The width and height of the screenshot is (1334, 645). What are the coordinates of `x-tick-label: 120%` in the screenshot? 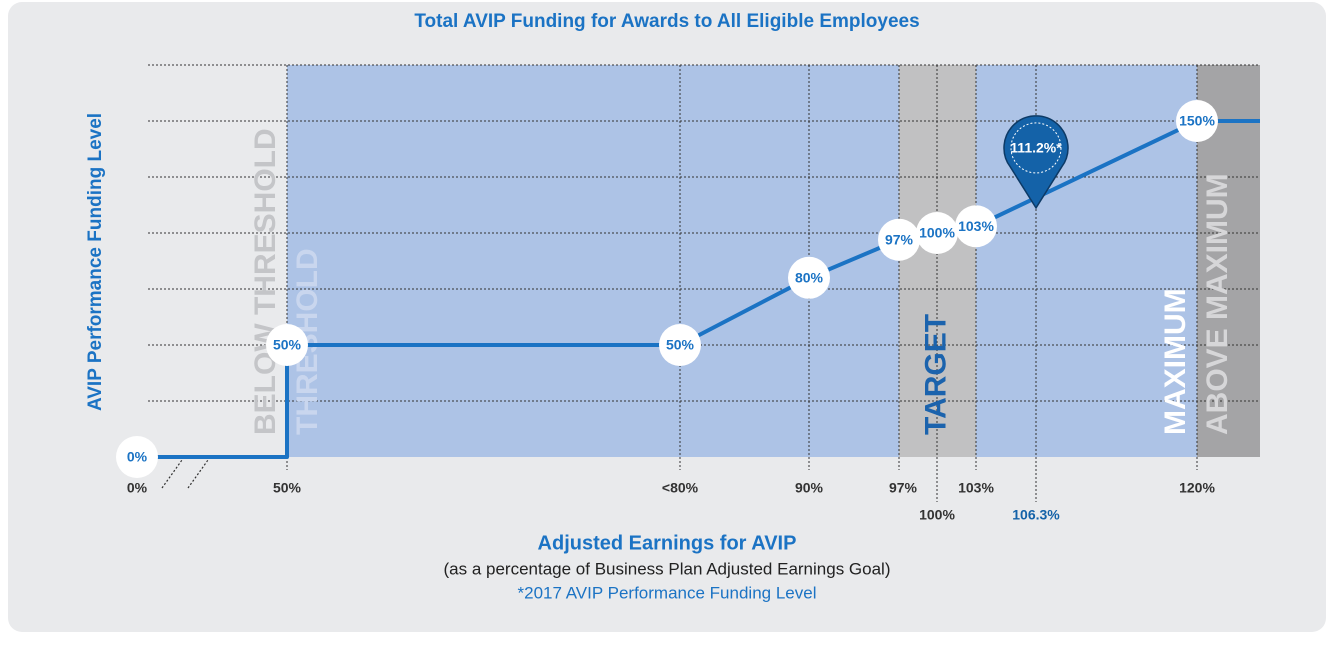 It's located at (1197, 488).